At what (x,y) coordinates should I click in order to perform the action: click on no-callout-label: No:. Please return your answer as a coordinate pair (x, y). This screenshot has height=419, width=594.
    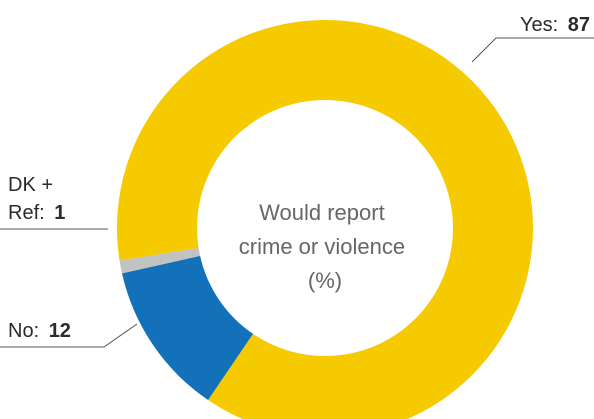
    Looking at the image, I should click on (23, 331).